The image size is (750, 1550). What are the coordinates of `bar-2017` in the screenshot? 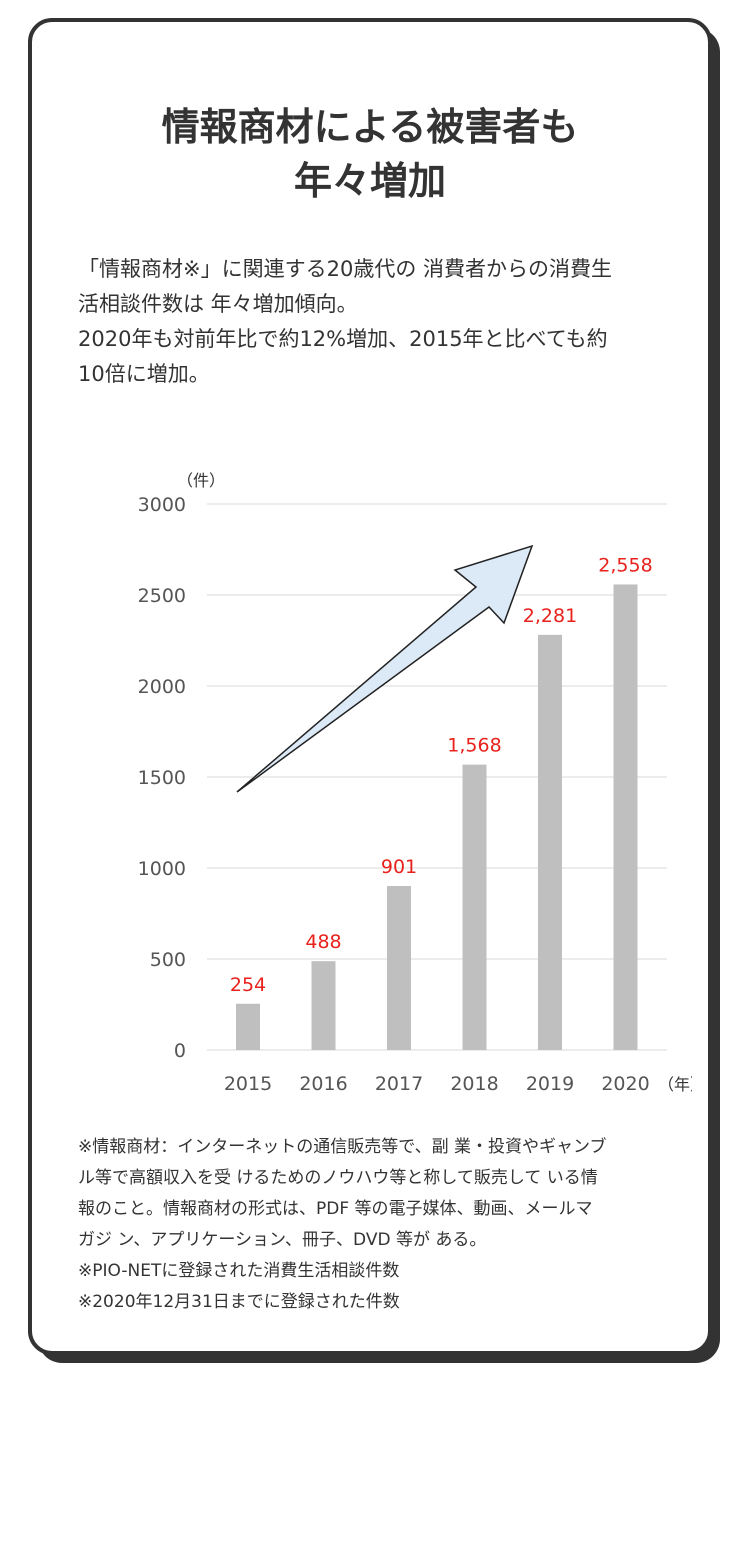 It's located at (399, 968).